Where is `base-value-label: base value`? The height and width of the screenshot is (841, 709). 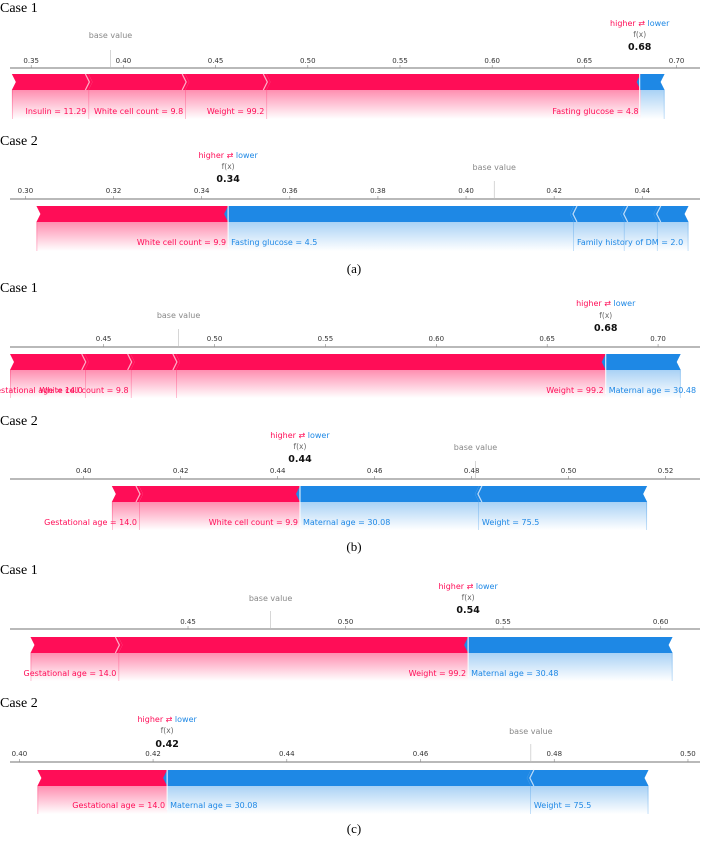
base-value-label: base value is located at coordinates (494, 167).